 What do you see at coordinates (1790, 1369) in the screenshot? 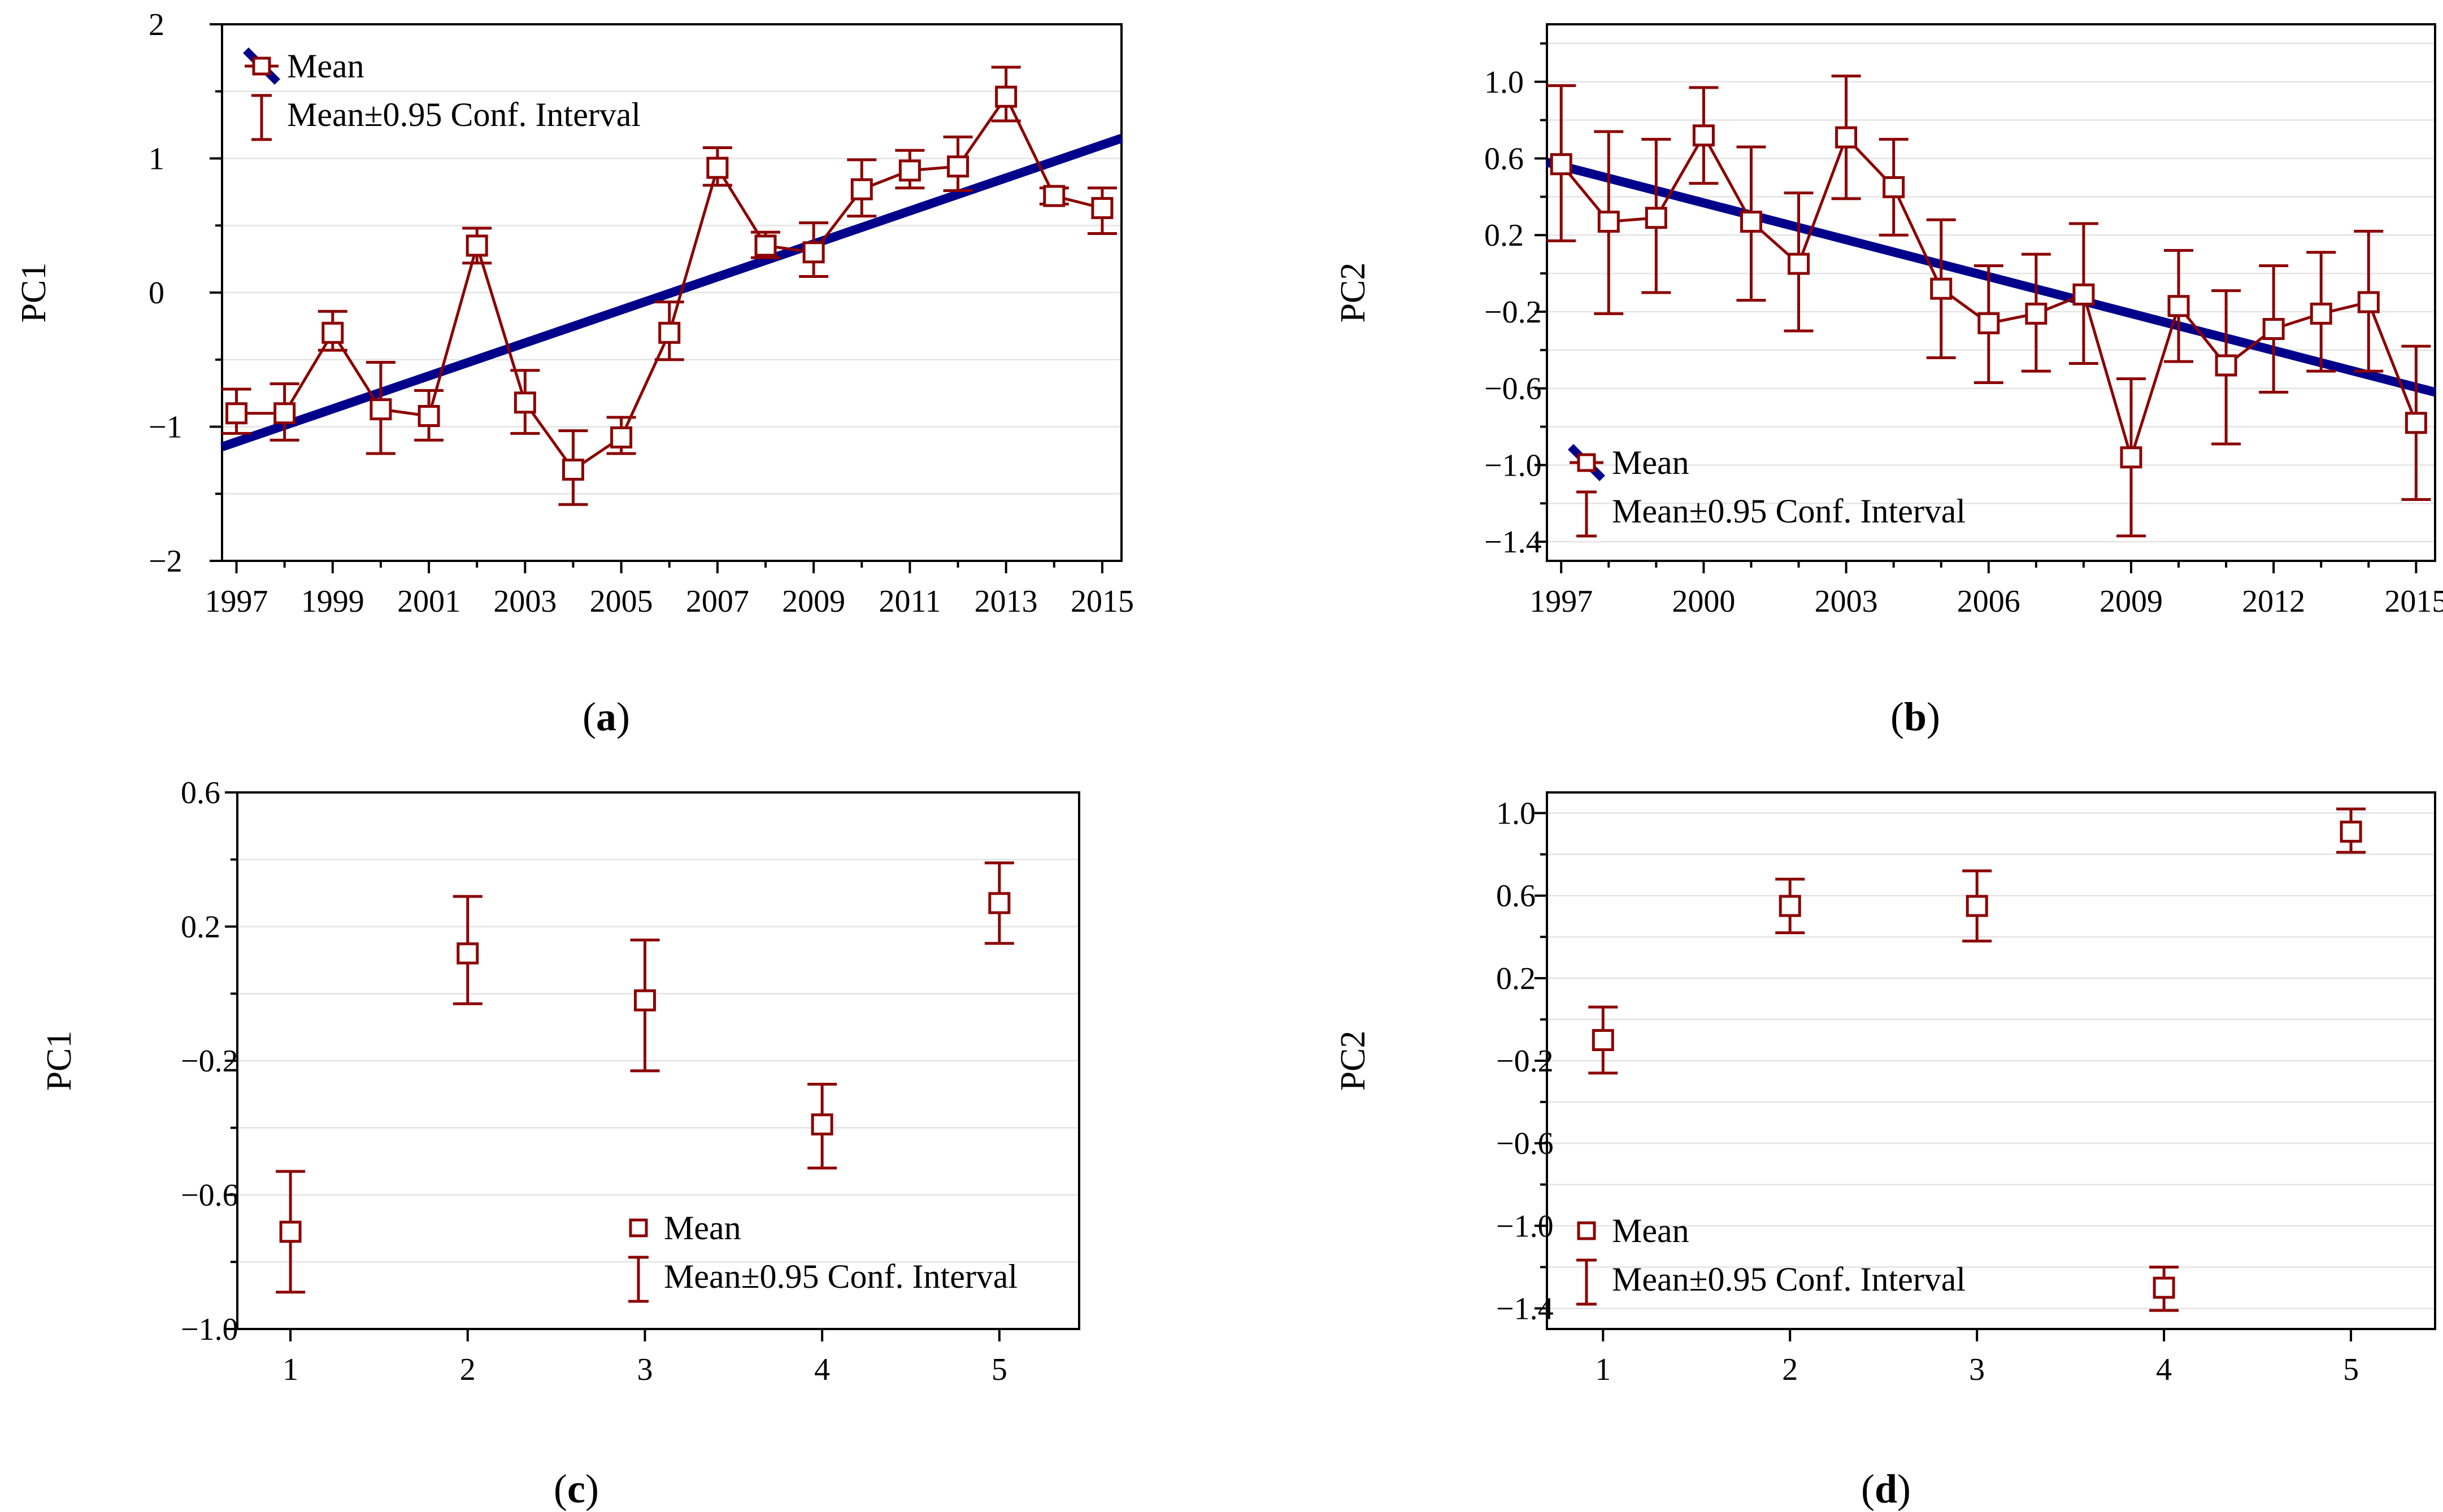
I see `x-tick-label: 2` at bounding box center [1790, 1369].